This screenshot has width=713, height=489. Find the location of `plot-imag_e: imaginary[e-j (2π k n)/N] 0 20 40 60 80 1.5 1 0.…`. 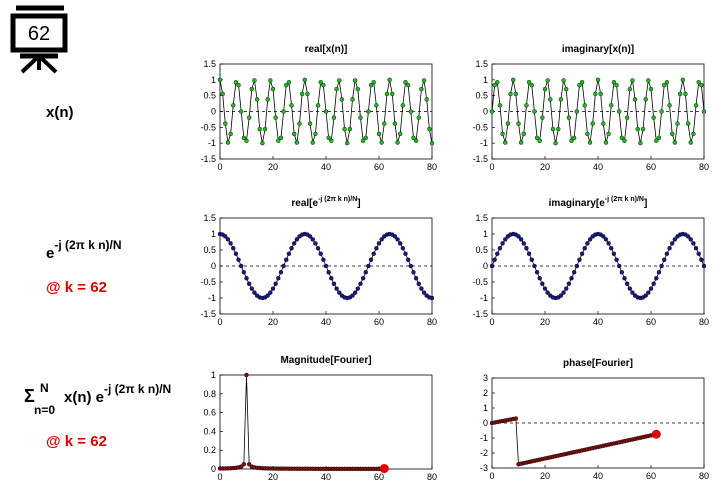

plot-imag_e: imaginary[e-j (2π k n)/N] 0 20 40 60 80 1.5 1 0.… is located at coordinates (590, 261).